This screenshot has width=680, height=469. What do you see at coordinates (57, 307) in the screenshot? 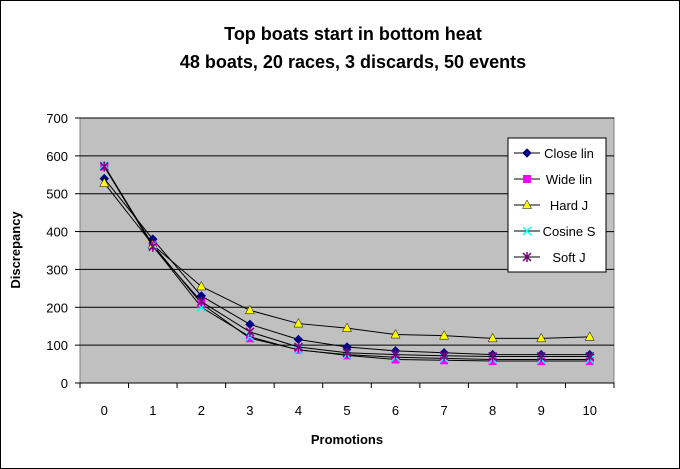
I see `y-tick-label: 200` at bounding box center [57, 307].